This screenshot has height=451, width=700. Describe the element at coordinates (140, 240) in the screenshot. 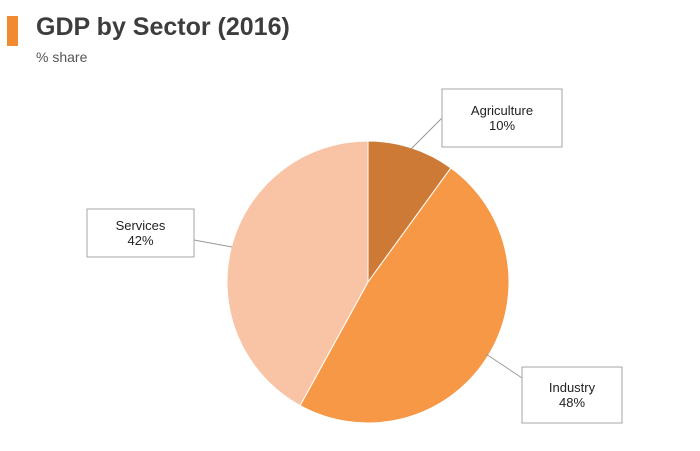

I see `slice-value-services: 42%` at that location.